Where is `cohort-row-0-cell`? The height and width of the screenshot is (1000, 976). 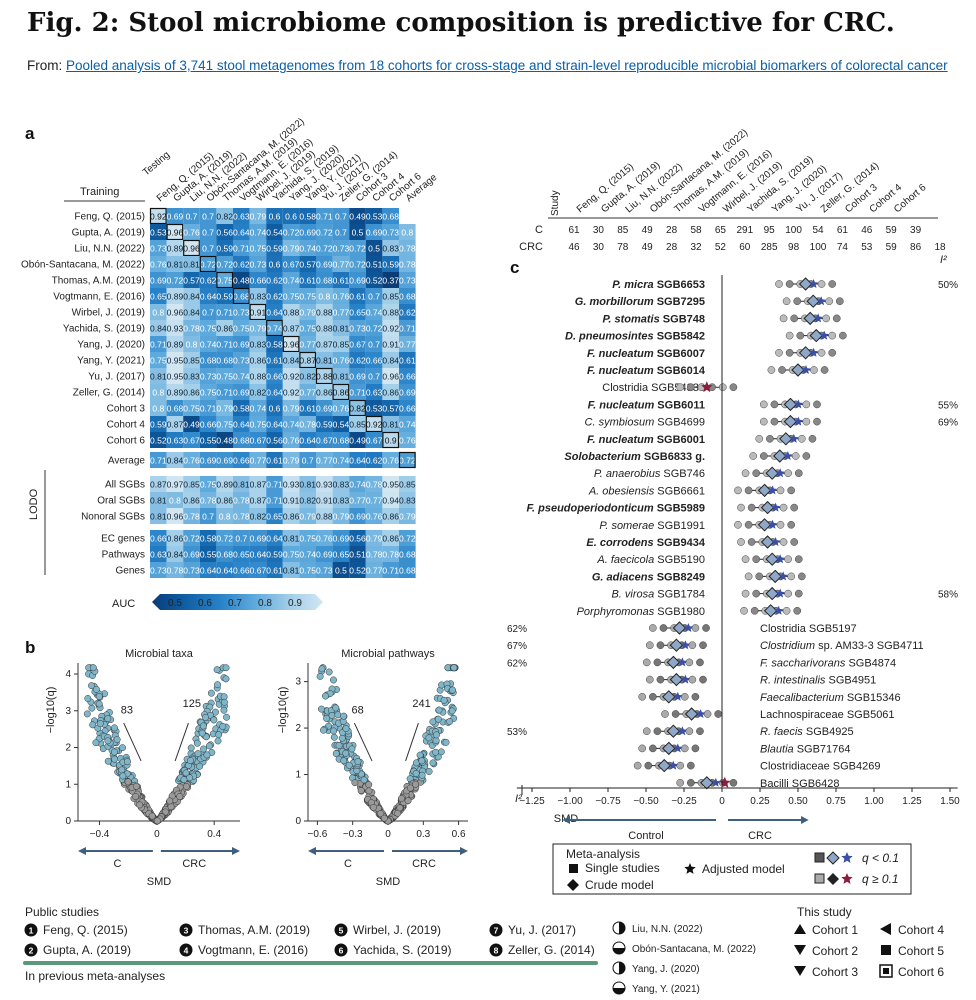 cohort-row-0-cell is located at coordinates (191, 216).